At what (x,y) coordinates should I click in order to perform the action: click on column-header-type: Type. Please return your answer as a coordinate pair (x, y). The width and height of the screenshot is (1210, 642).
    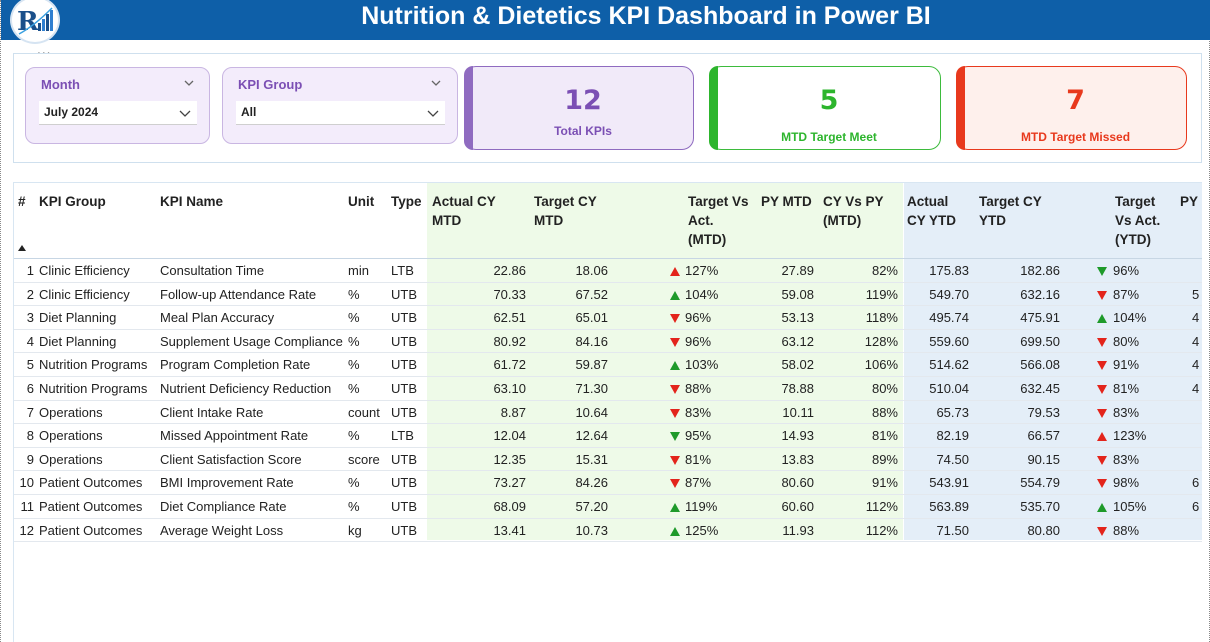
    Looking at the image, I should click on (406, 201).